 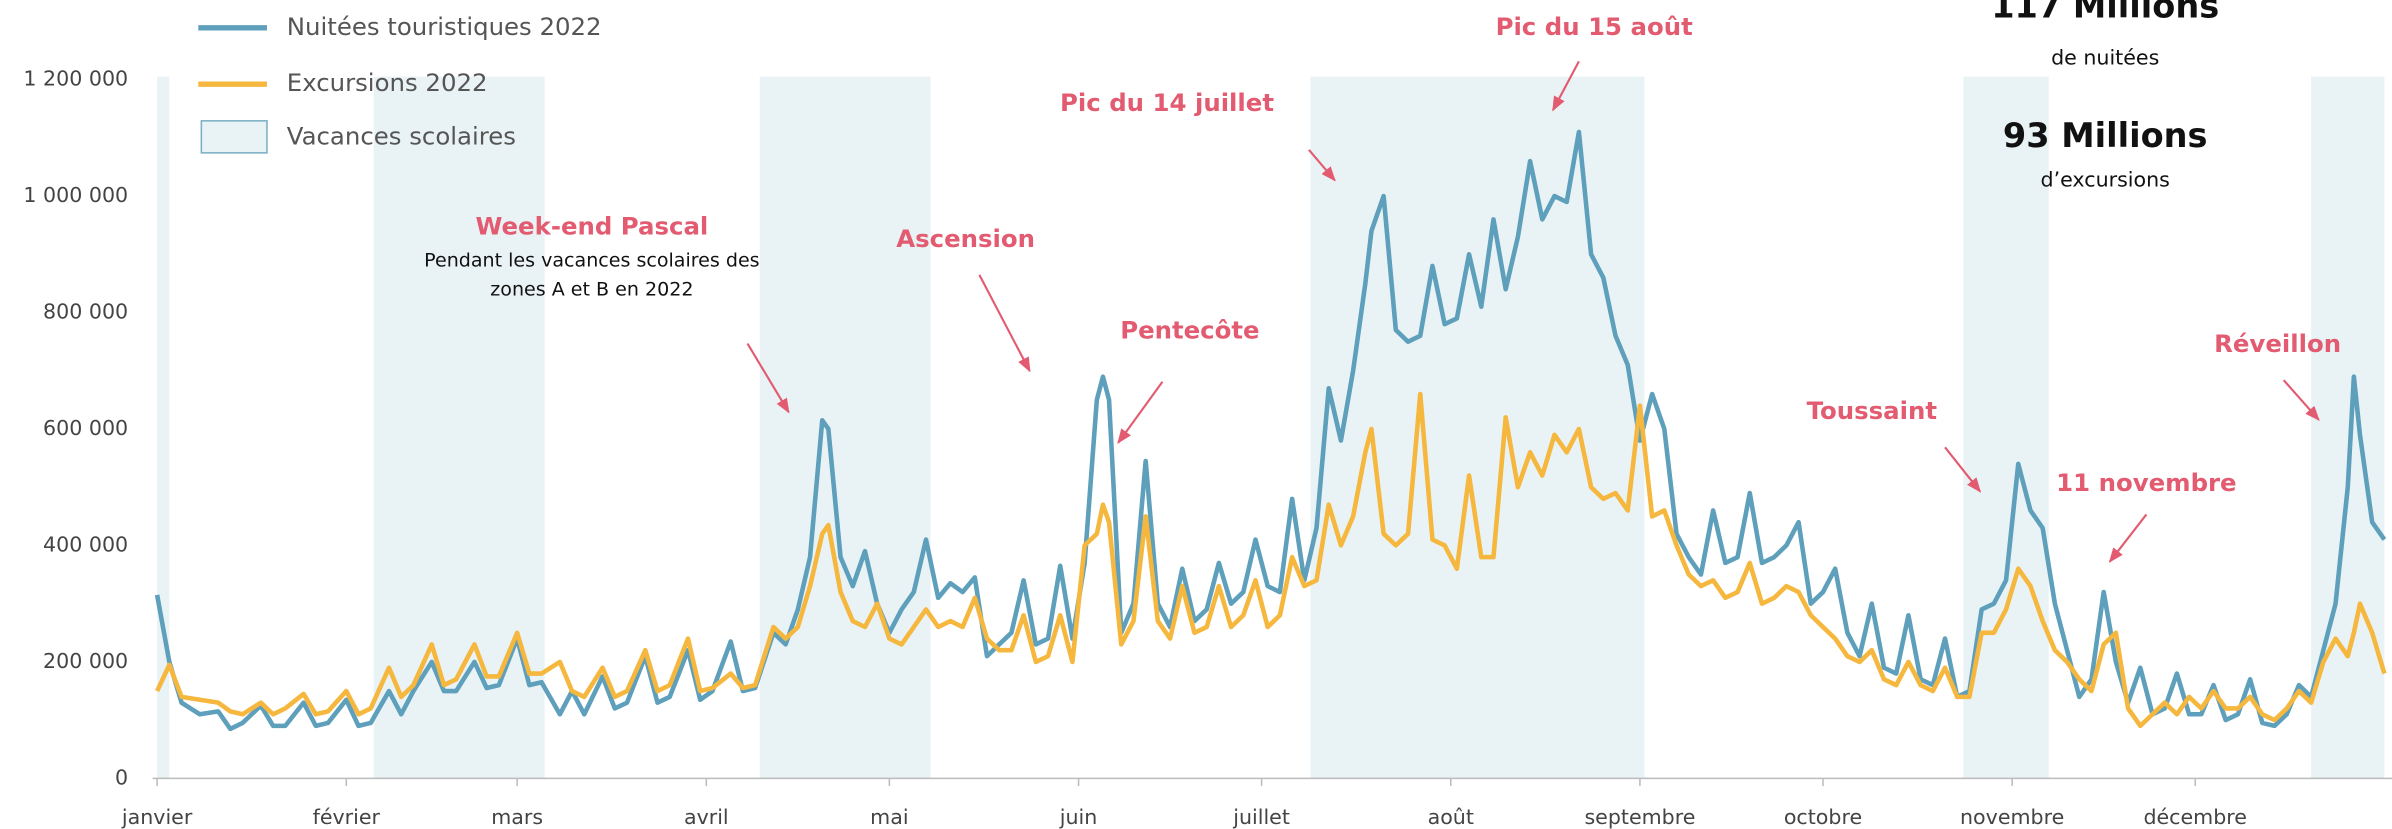 I want to click on stat-value: 93 Millions, so click(x=2105, y=135).